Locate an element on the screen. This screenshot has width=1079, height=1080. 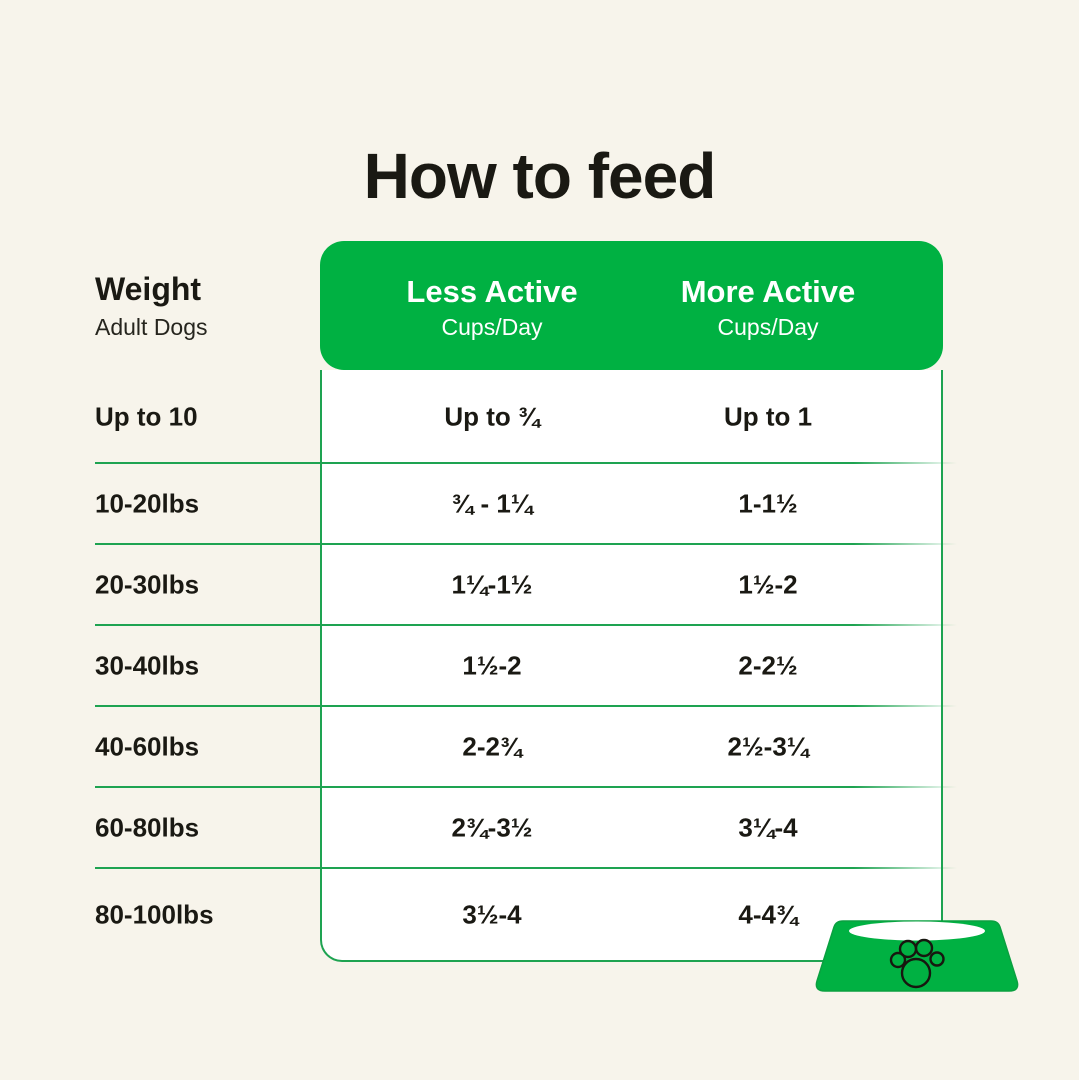
less-active-cell: 3½-4 is located at coordinates (492, 914).